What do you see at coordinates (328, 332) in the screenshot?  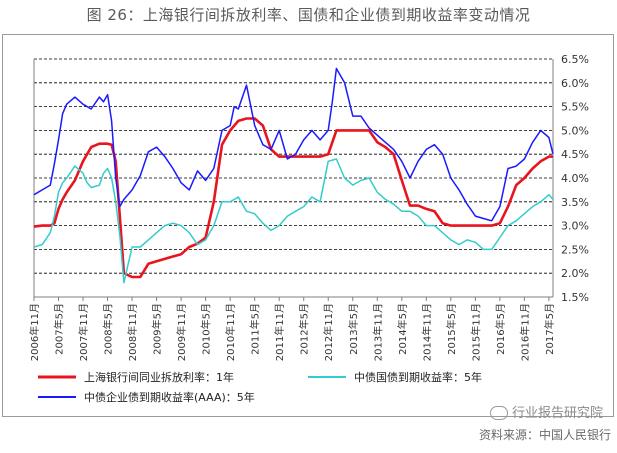 I see `x-tick-label: 2012年11月` at bounding box center [328, 332].